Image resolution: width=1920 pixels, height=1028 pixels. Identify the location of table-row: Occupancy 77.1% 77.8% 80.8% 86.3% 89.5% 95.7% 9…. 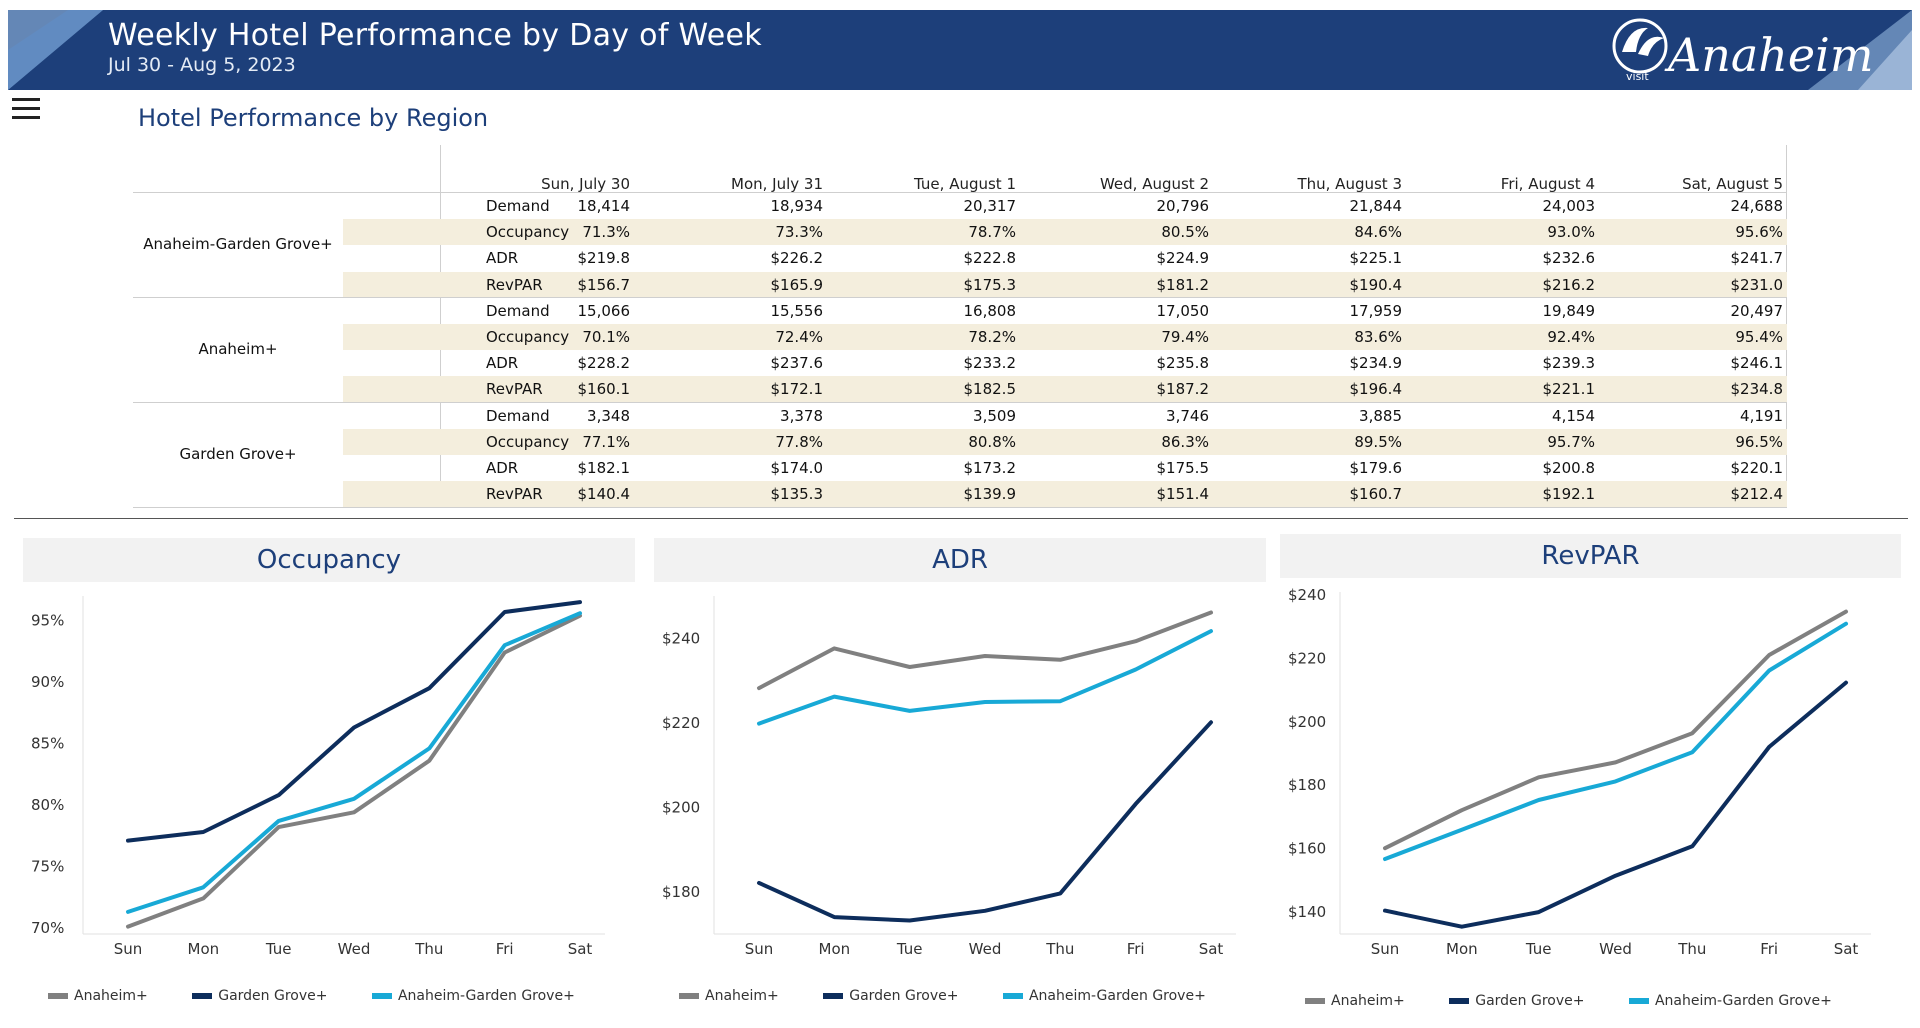
(1065, 441).